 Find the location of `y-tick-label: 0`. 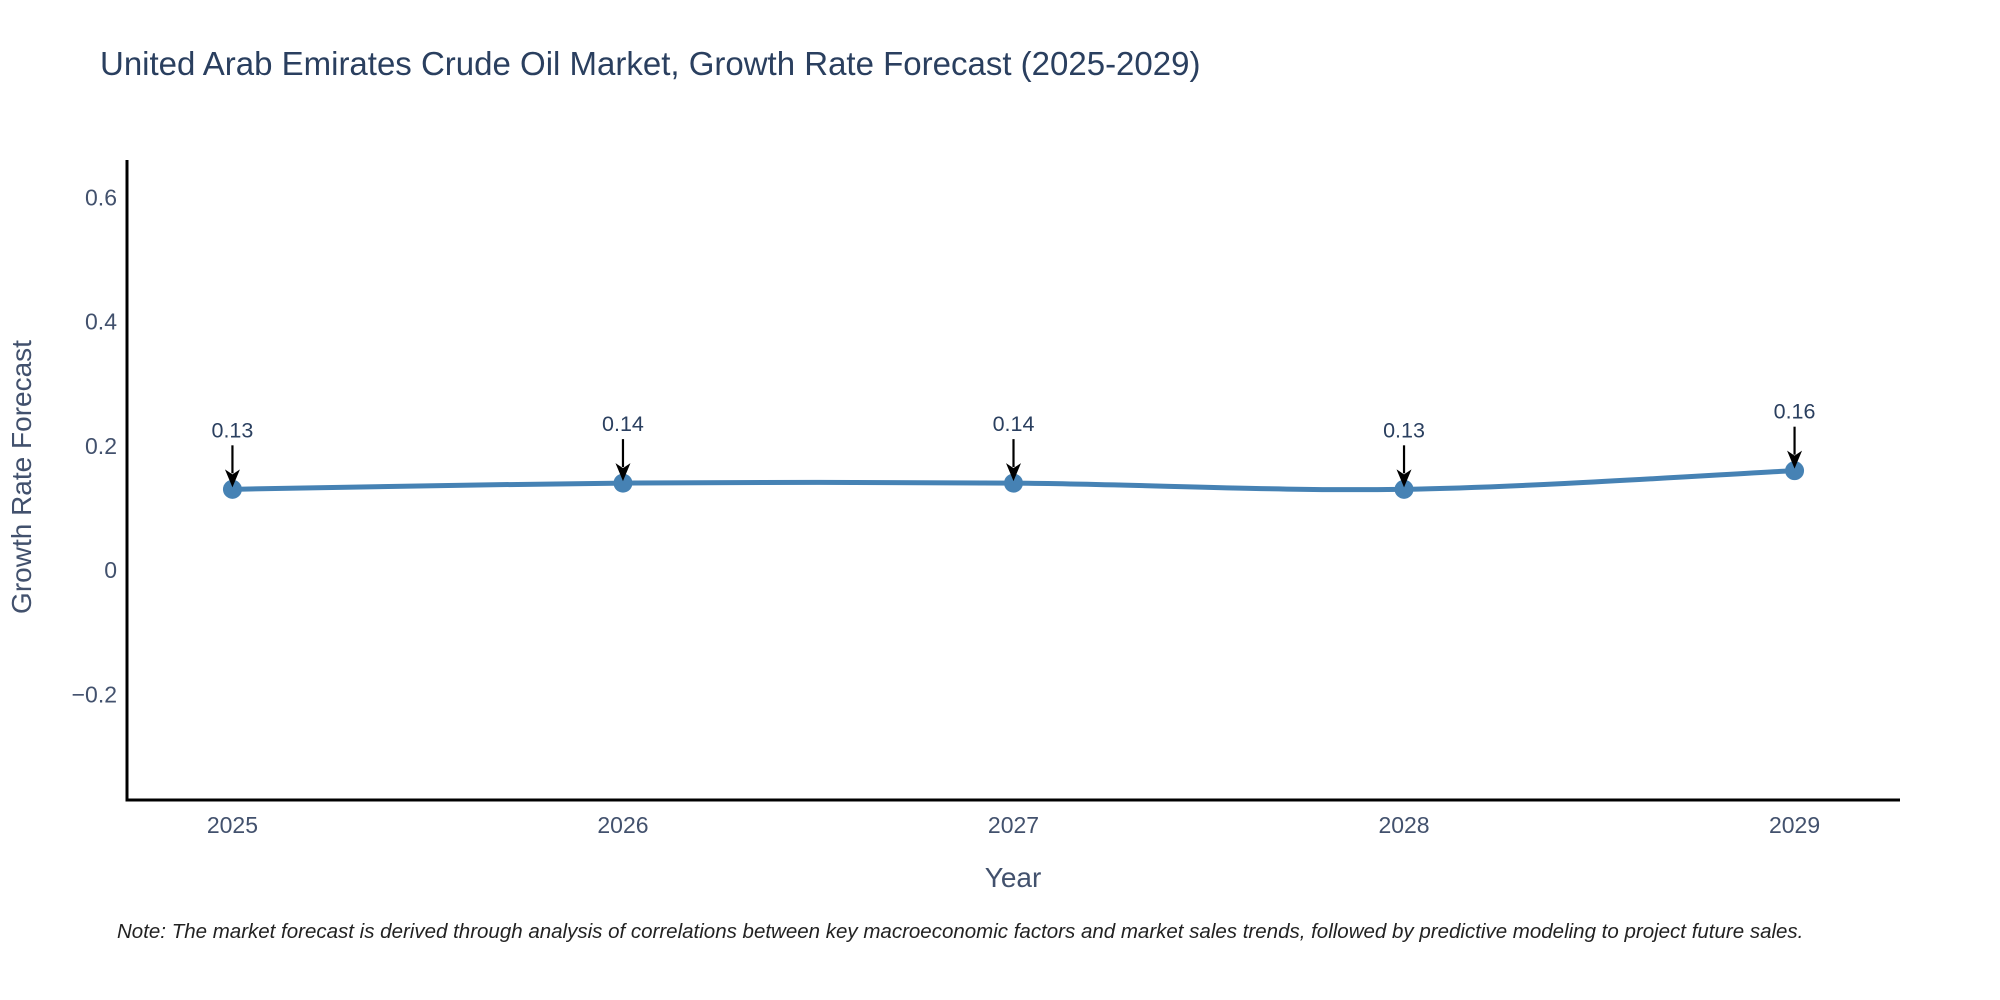

y-tick-label: 0 is located at coordinates (110, 570).